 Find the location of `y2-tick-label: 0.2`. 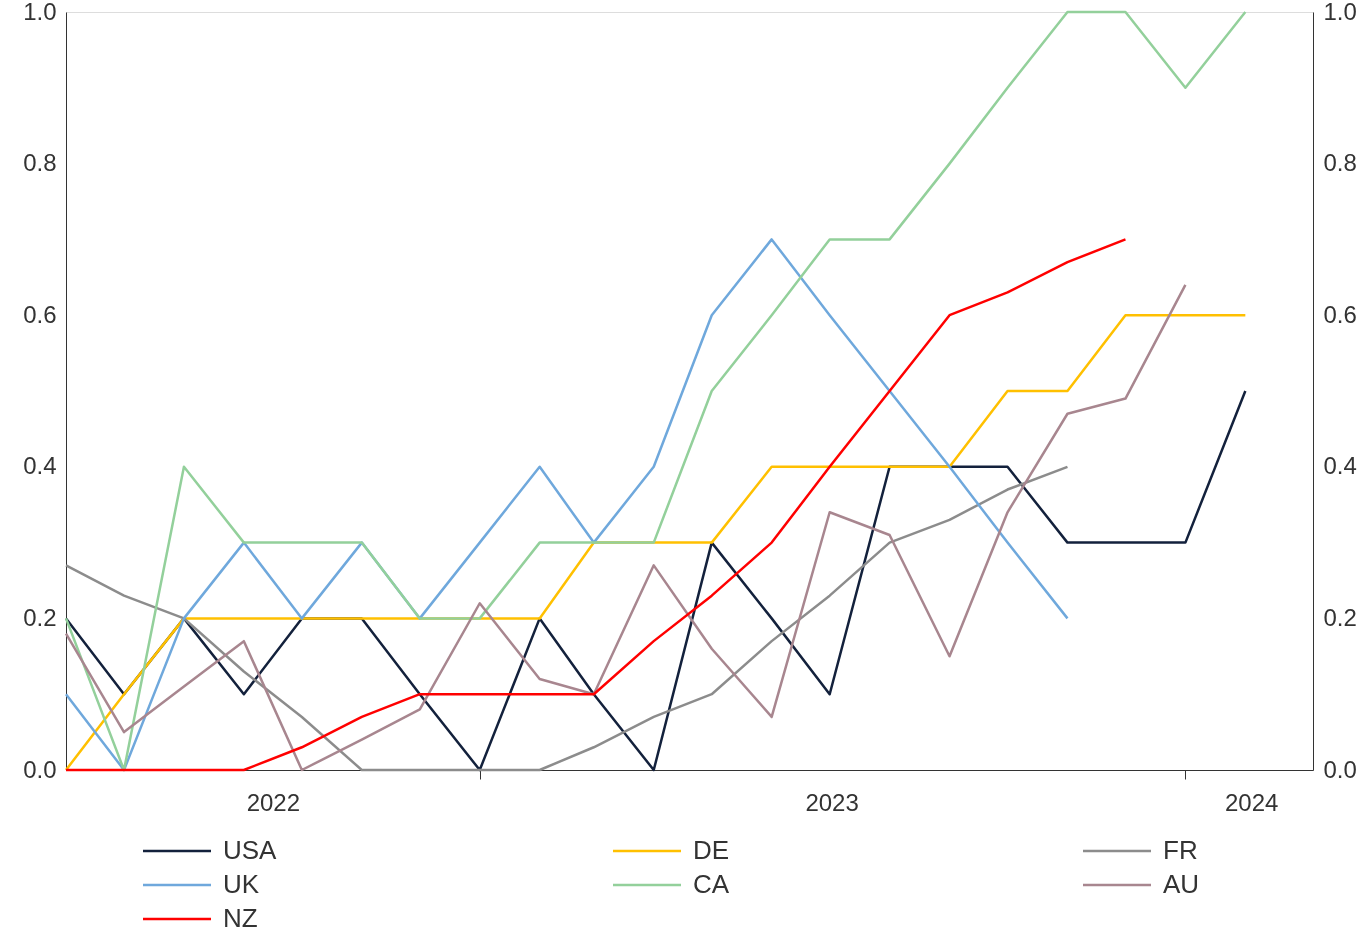

y2-tick-label: 0.2 is located at coordinates (1340, 617).